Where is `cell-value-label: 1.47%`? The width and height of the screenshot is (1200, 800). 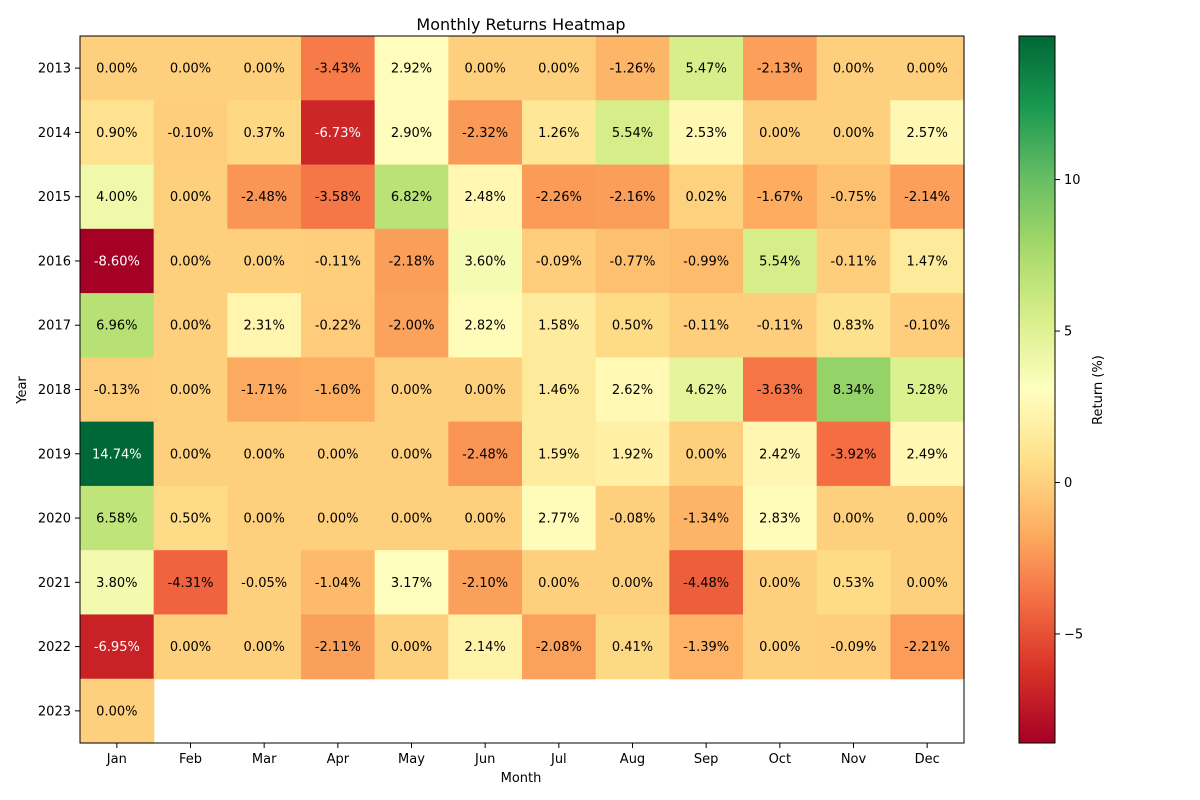 cell-value-label: 1.47% is located at coordinates (927, 261).